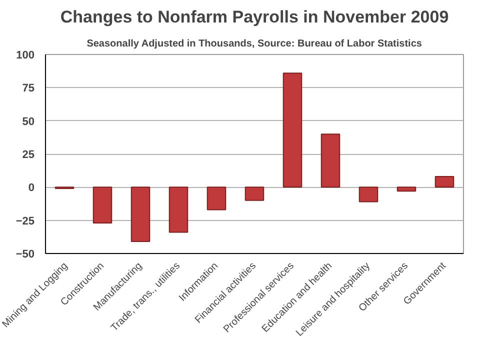 Image resolution: width=480 pixels, height=347 pixels. I want to click on y-tick-label: 50, so click(28, 122).